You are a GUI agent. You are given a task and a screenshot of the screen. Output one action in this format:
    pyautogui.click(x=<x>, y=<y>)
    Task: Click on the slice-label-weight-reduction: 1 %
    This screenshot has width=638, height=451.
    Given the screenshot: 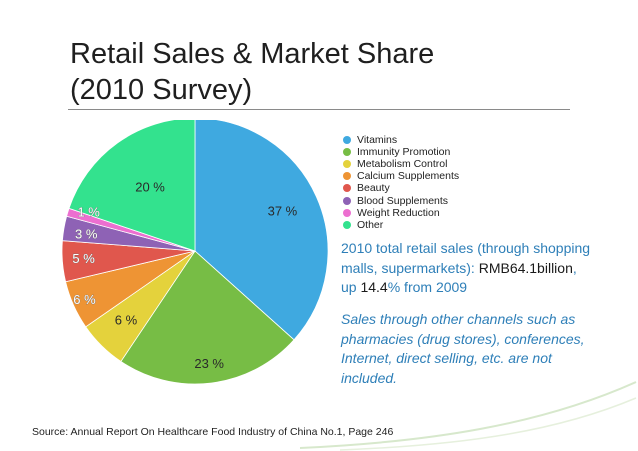 What is the action you would take?
    pyautogui.click(x=88, y=212)
    